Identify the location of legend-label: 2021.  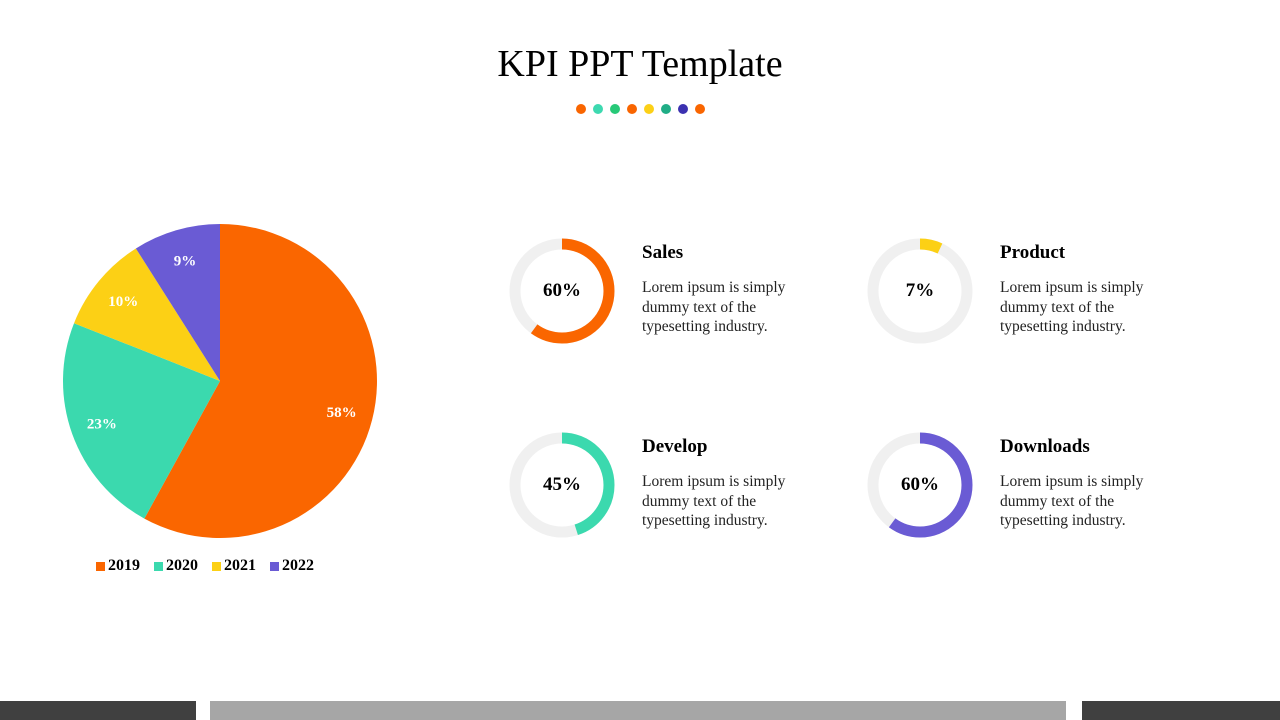
(240, 565).